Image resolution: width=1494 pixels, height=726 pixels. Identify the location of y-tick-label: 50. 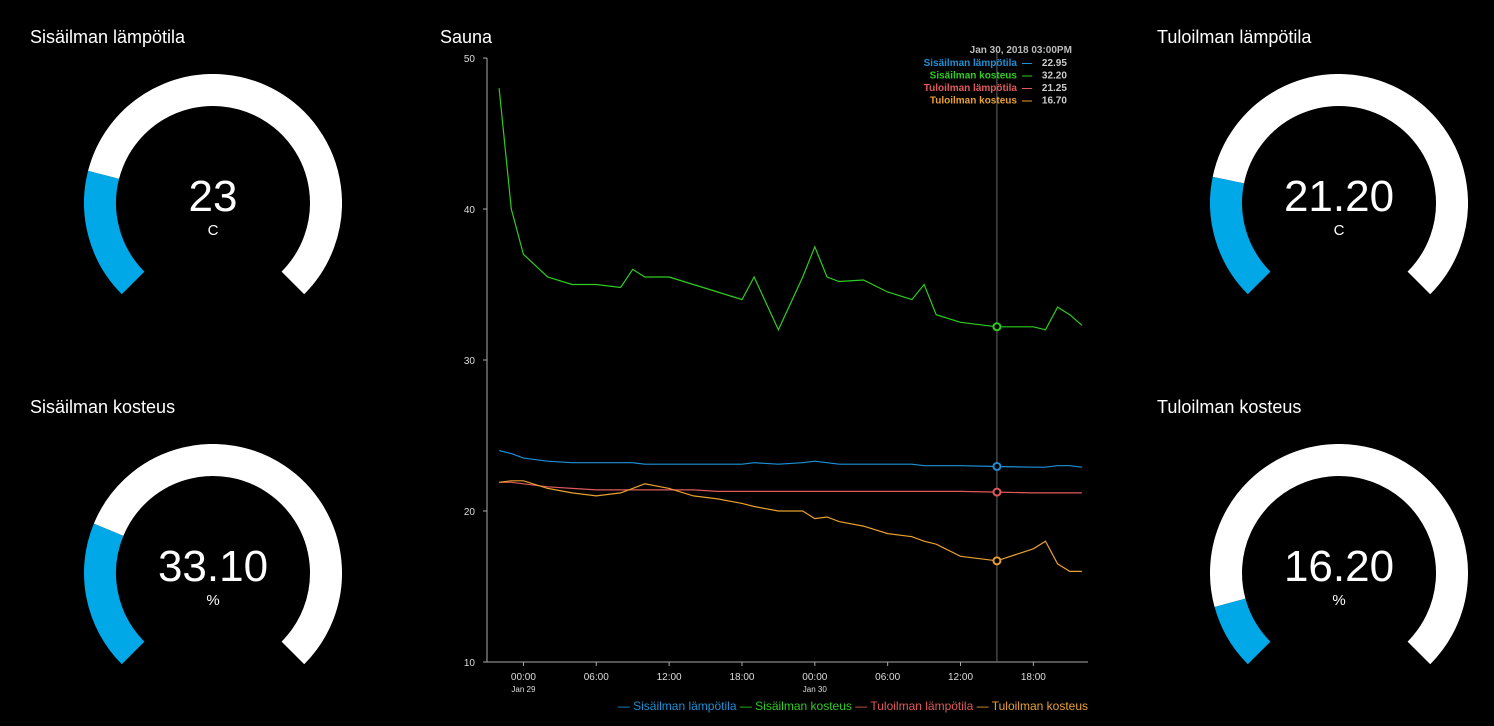
(470, 59).